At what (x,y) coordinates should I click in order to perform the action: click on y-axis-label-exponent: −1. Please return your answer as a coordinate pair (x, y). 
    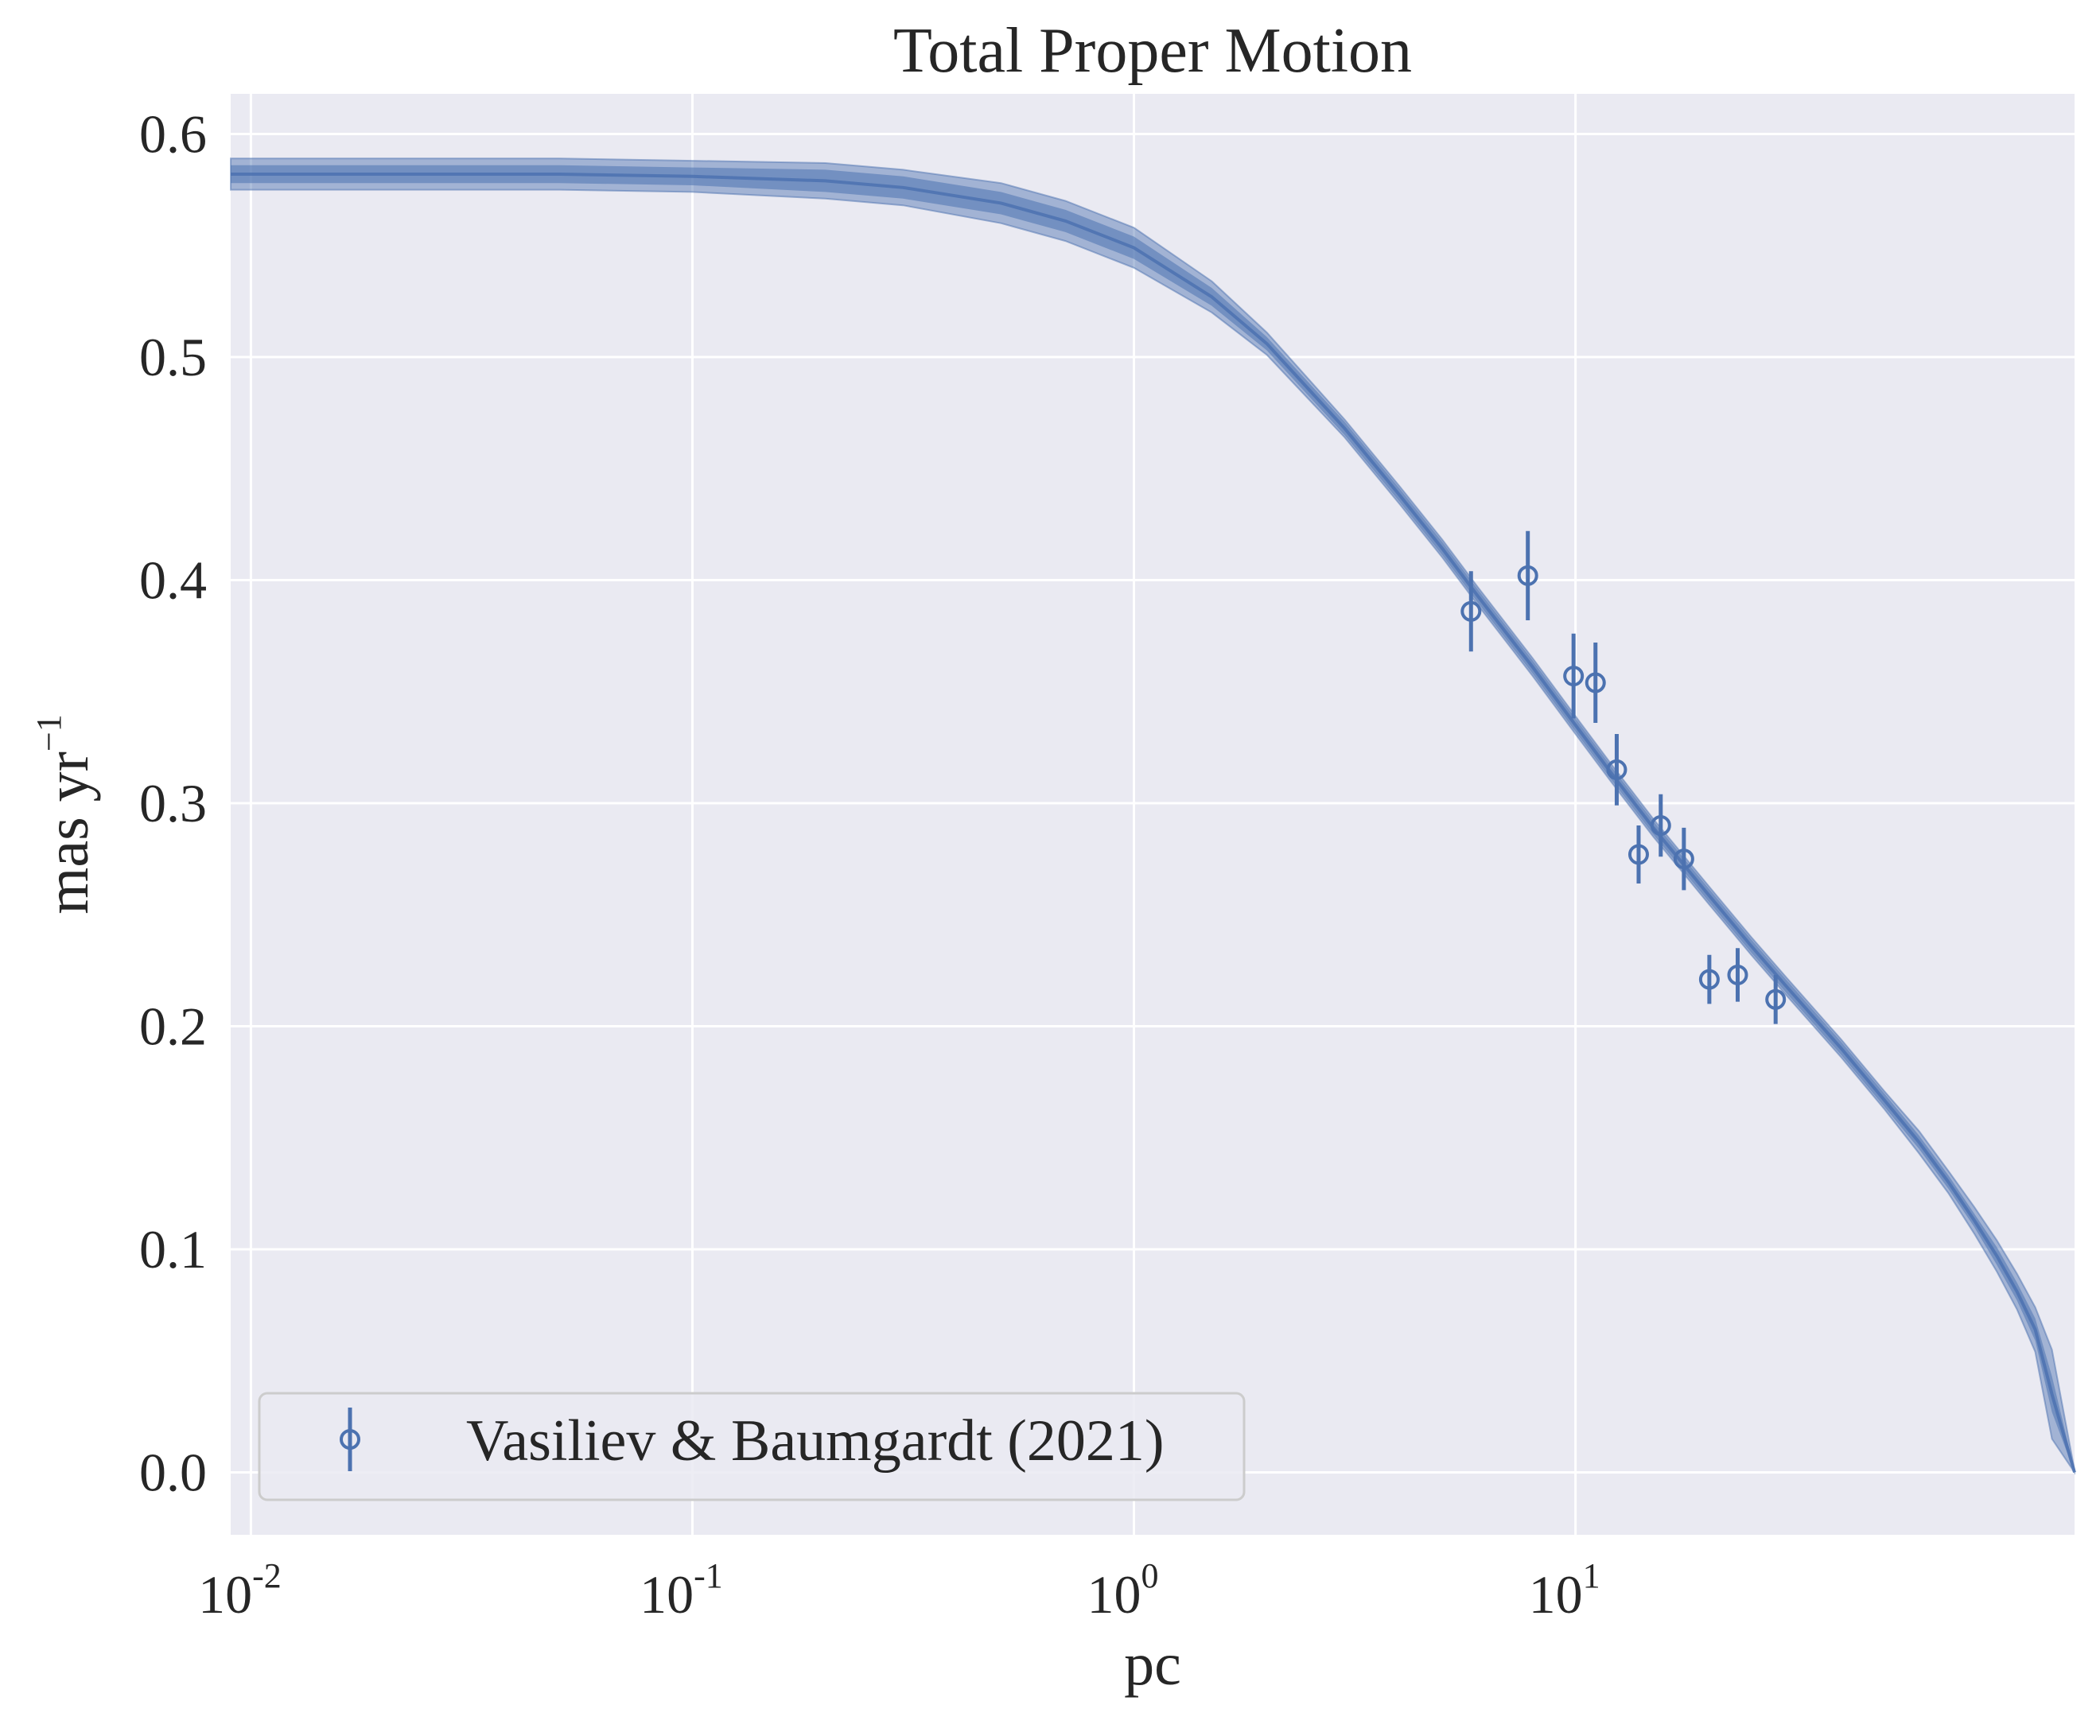
    Looking at the image, I should click on (48, 733).